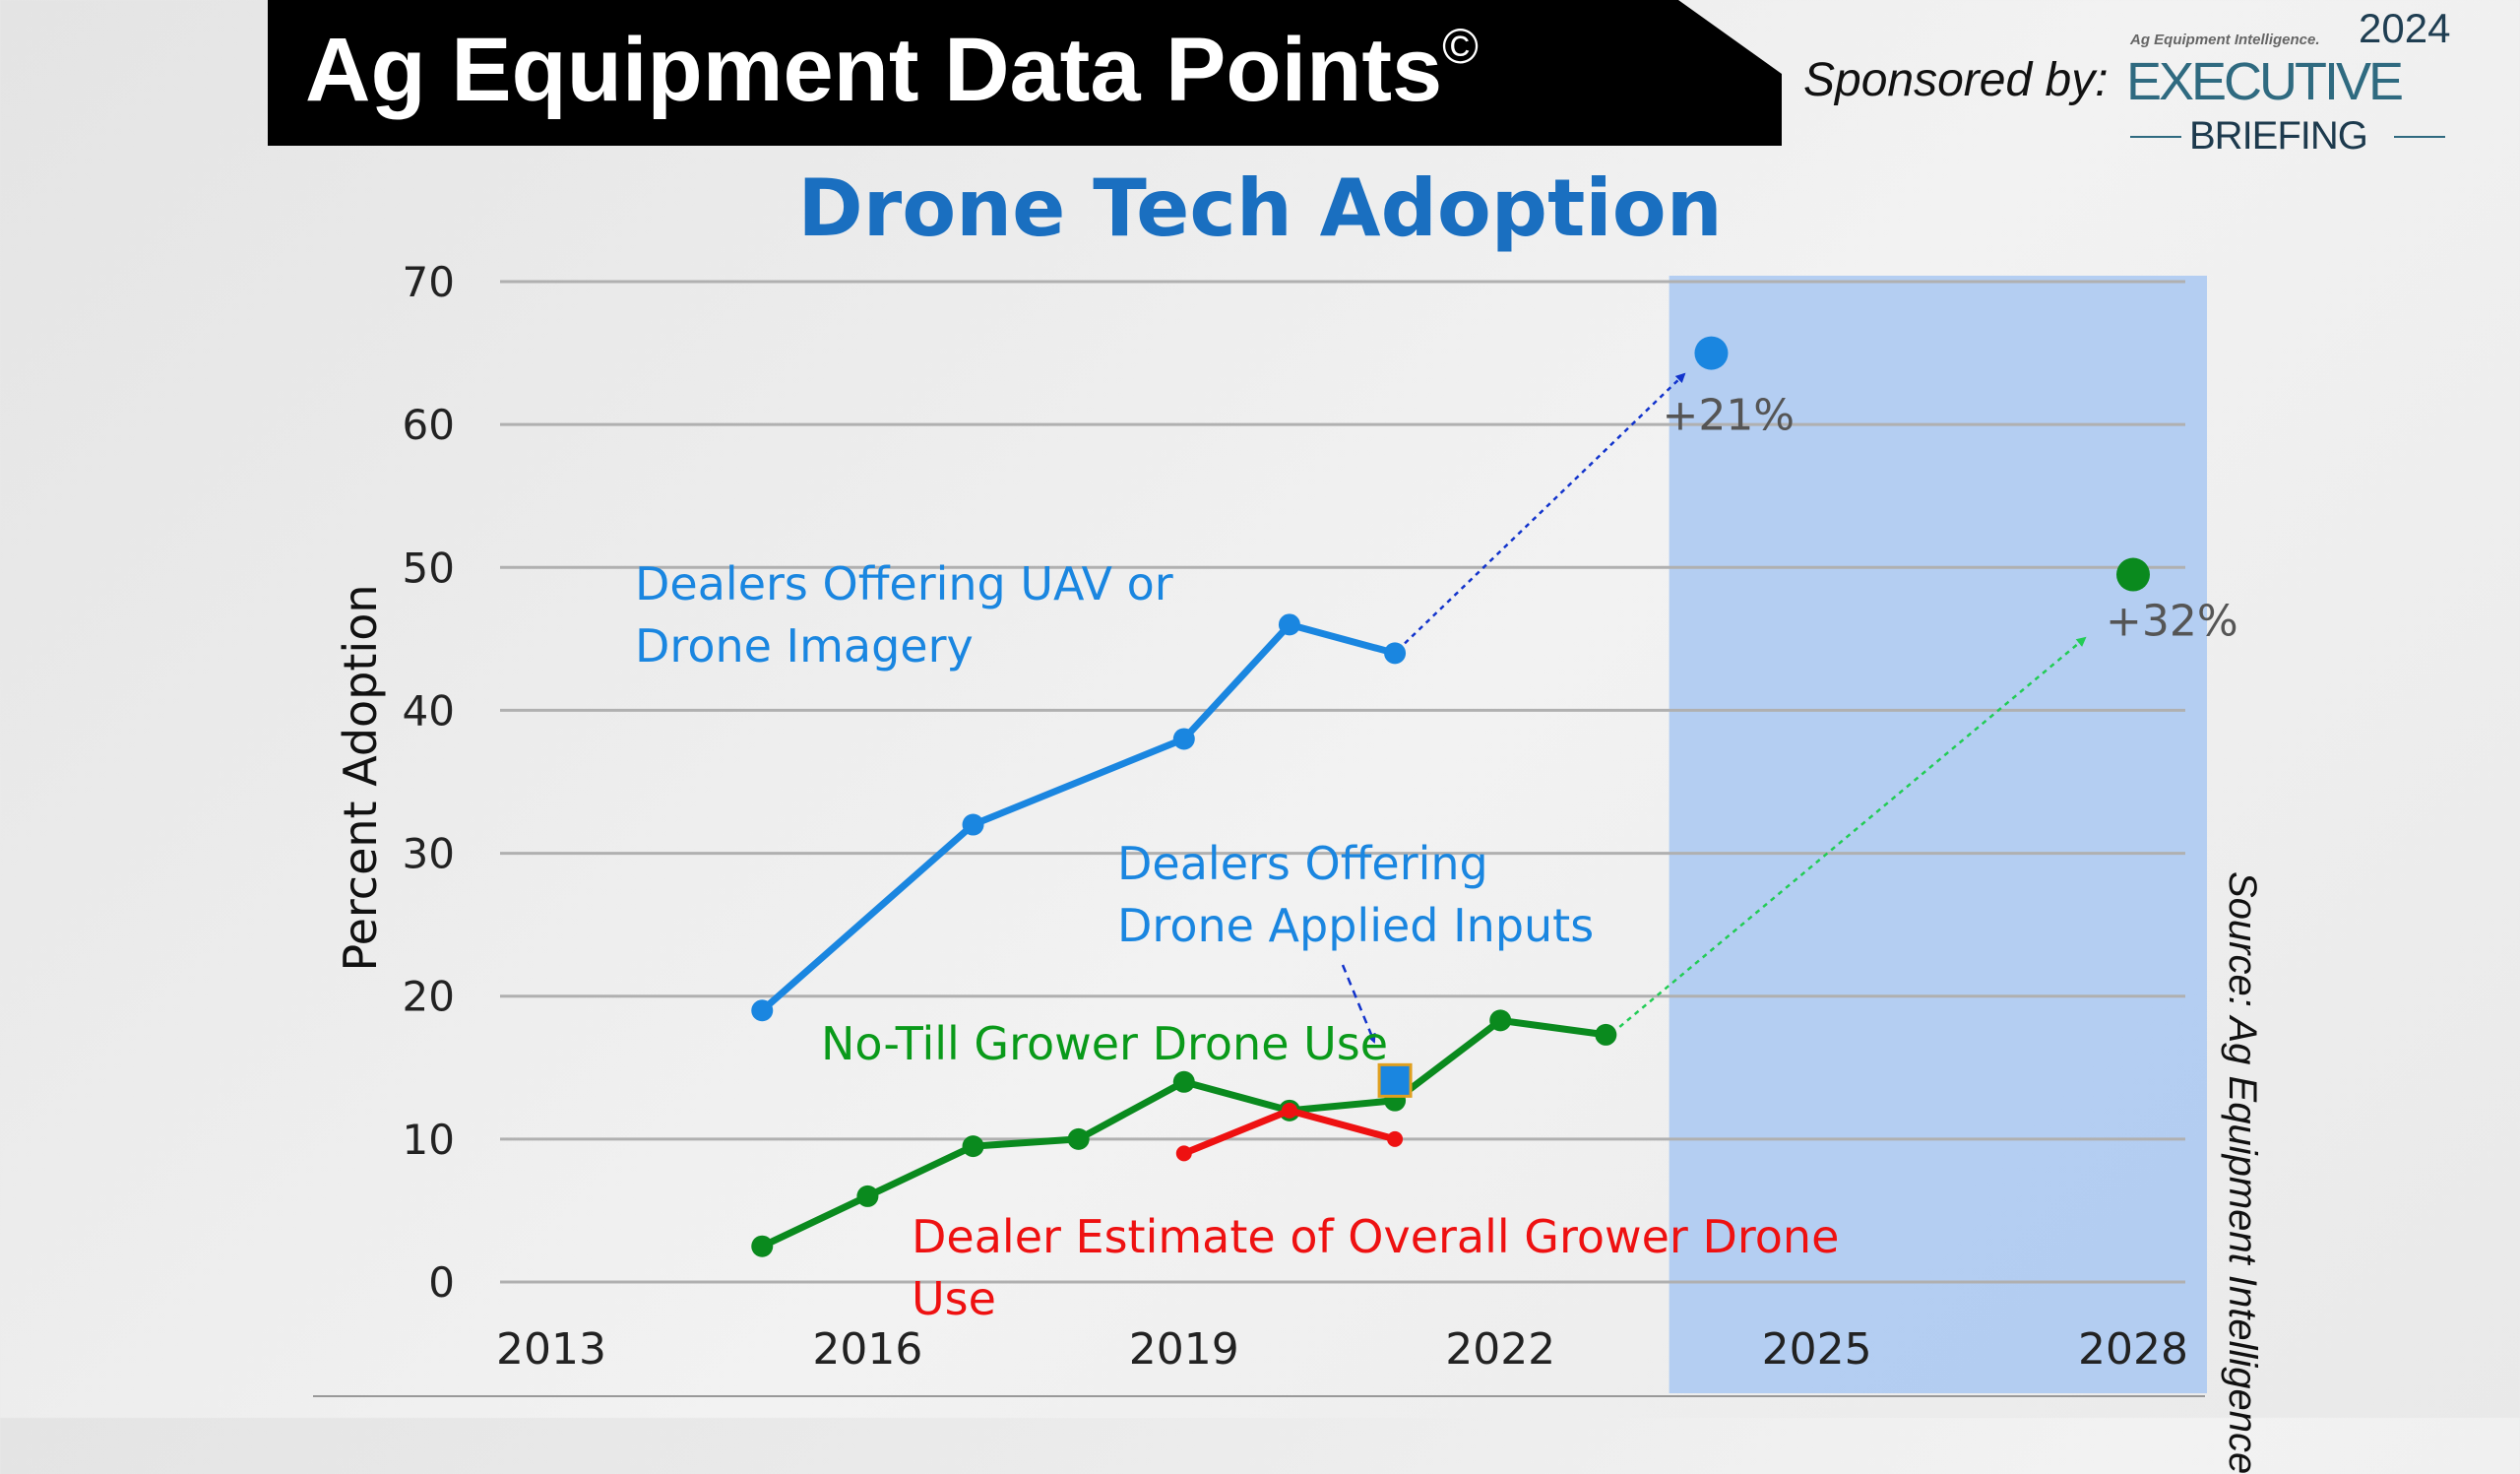  I want to click on logo-line2: BRIEFING, so click(2278, 136).